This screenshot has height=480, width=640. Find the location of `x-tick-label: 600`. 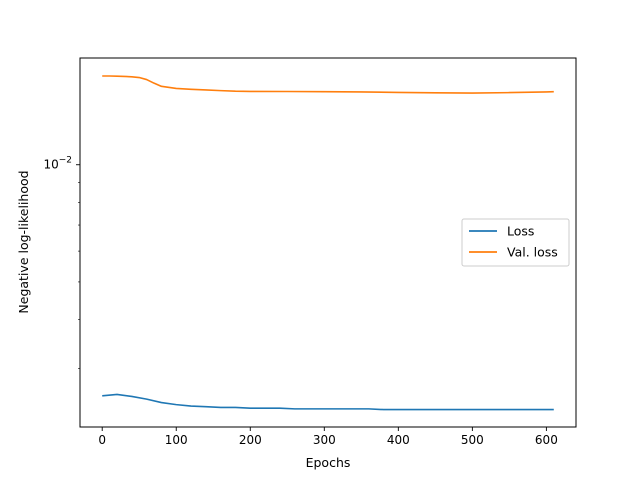

x-tick-label: 600 is located at coordinates (546, 440).